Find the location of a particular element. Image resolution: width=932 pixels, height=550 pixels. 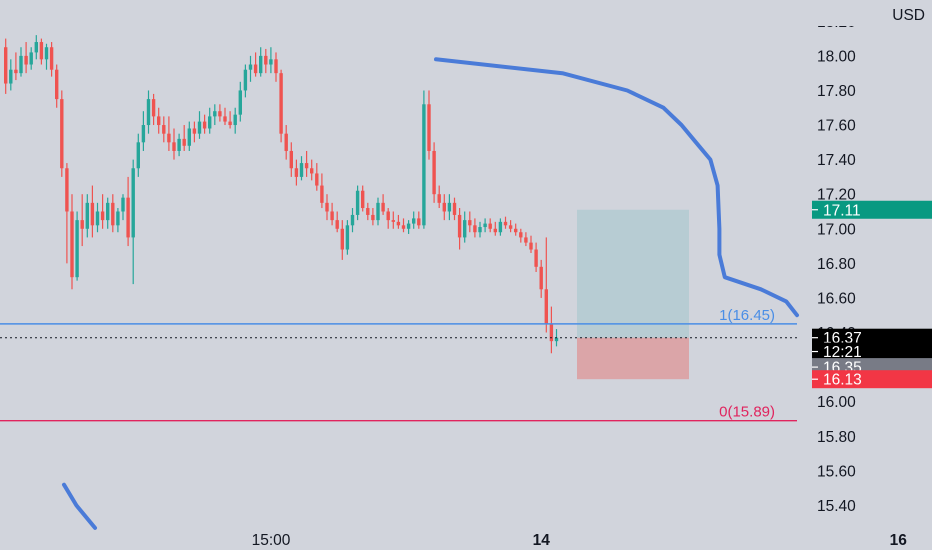

price-tag-black: 12:21 is located at coordinates (872, 352).